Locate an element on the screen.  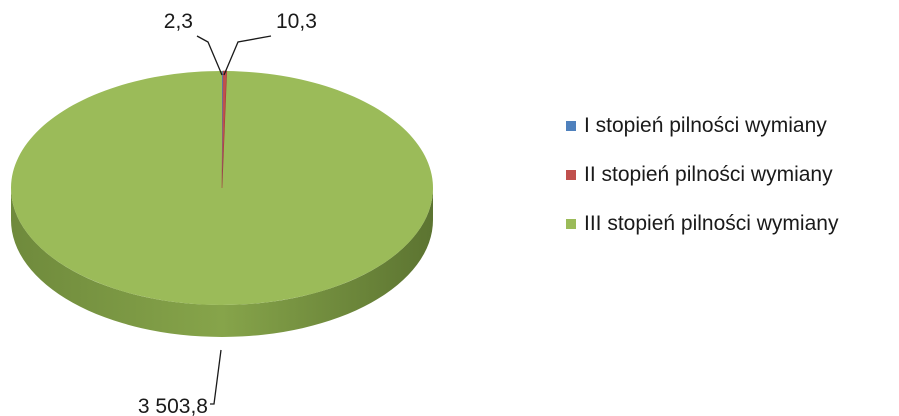
legend-item-i-stopien: I stopień pilności wymiany is located at coordinates (731, 125).